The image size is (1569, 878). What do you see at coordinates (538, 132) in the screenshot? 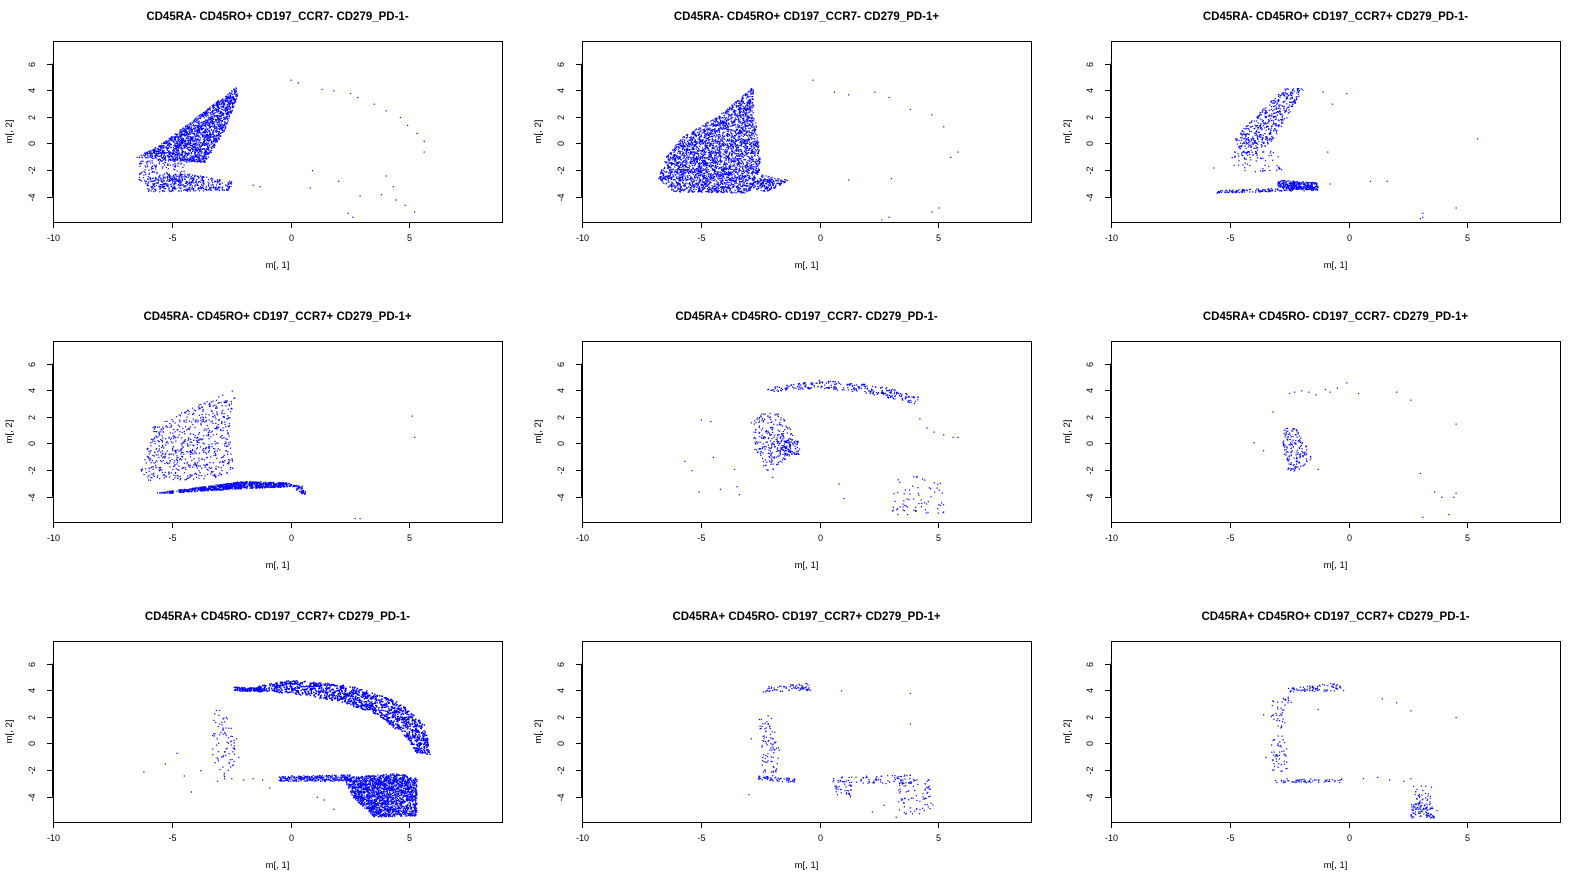
I see `y-axis-label: m[, 2]` at bounding box center [538, 132].